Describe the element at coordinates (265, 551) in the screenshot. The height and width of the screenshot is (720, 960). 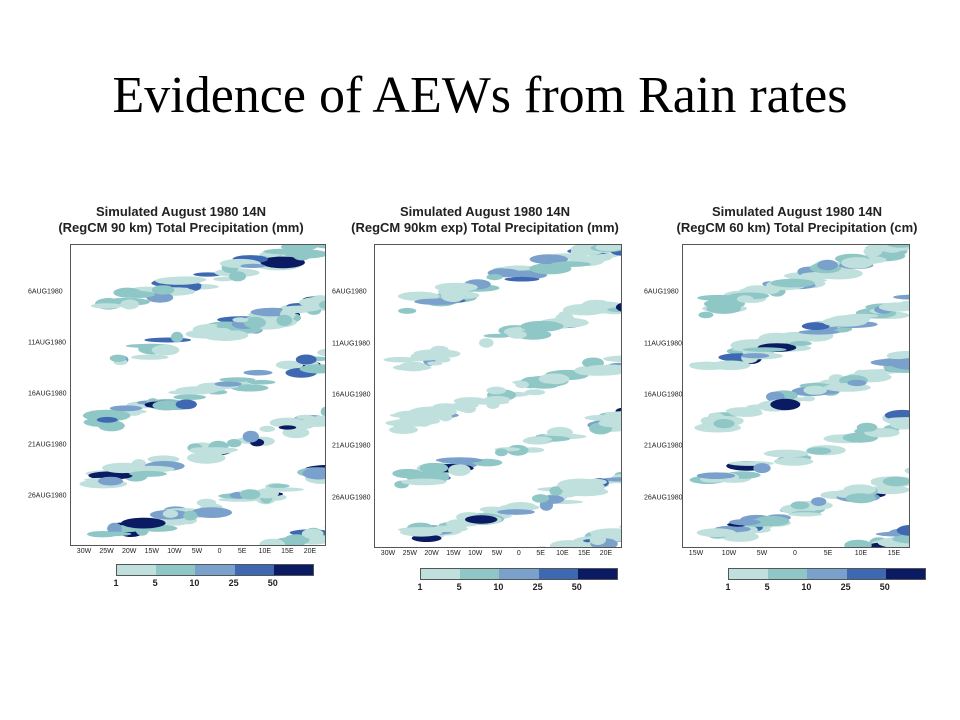
I see `x-tick-label: 10E` at that location.